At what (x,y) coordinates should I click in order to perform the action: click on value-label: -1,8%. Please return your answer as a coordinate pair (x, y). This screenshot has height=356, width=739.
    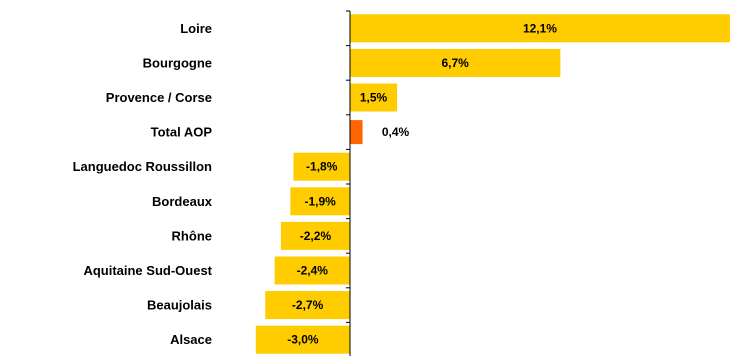
    Looking at the image, I should click on (322, 167).